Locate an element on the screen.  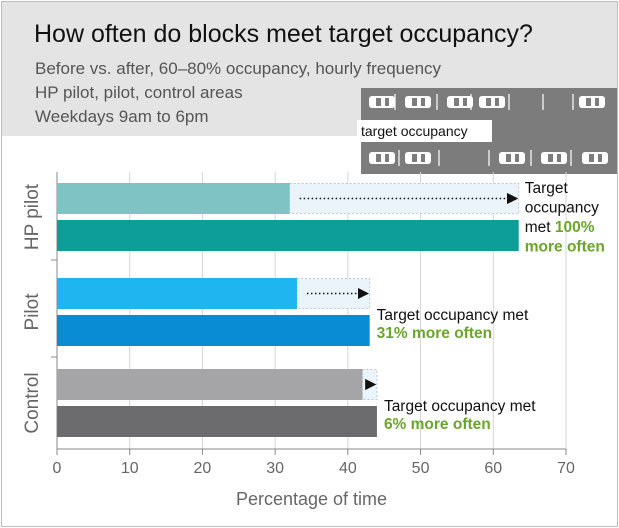
subtitle-line-2: HP pilot, pilot, control areas is located at coordinates (139, 92).